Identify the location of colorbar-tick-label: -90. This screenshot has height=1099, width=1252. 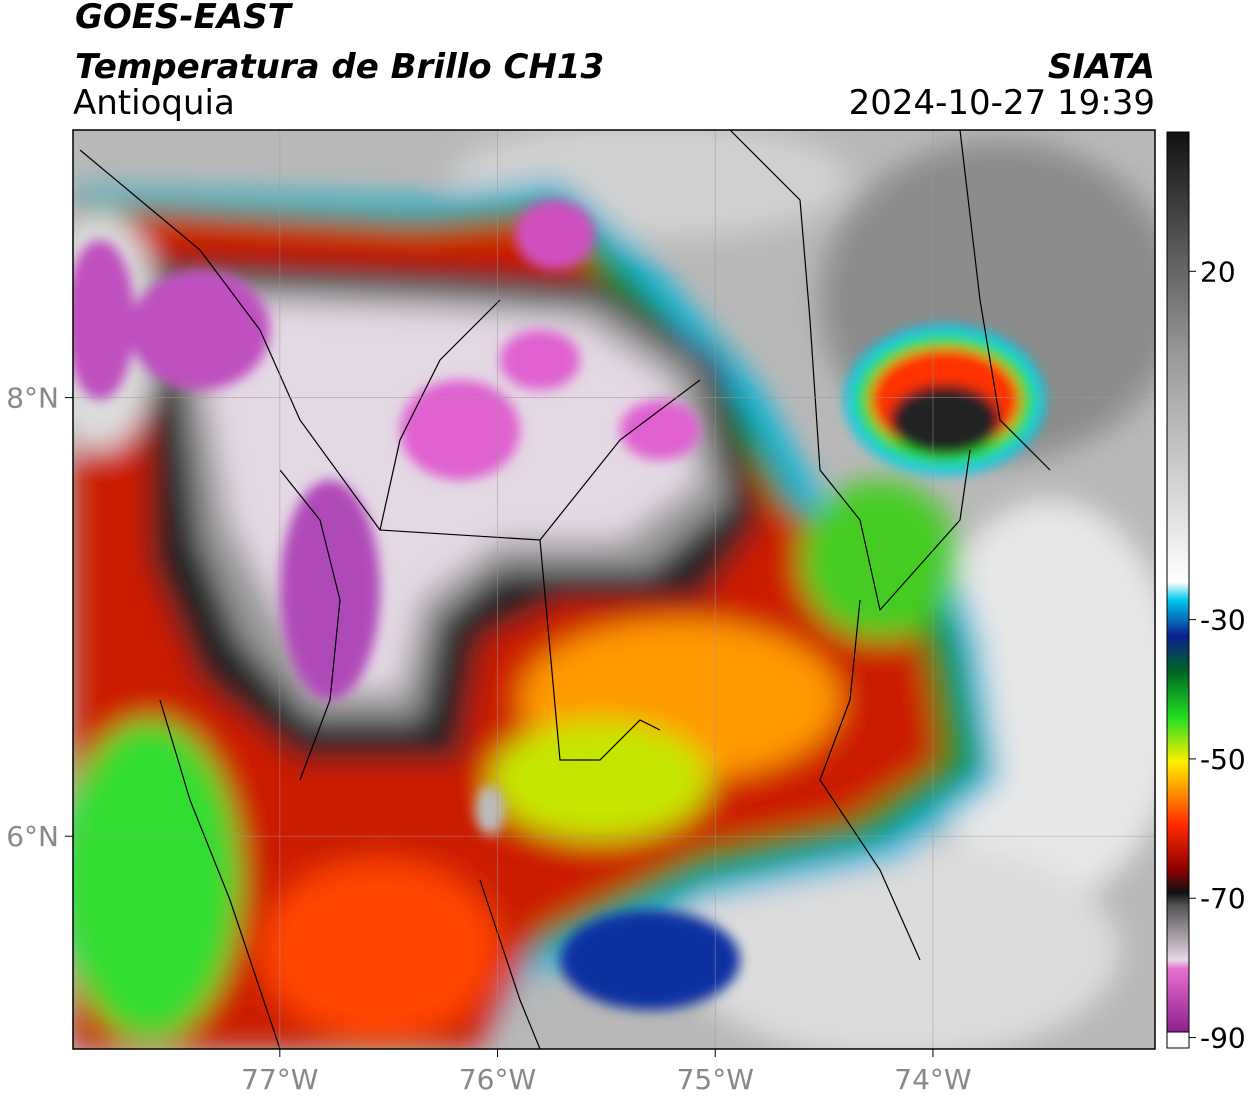
(1223, 1038).